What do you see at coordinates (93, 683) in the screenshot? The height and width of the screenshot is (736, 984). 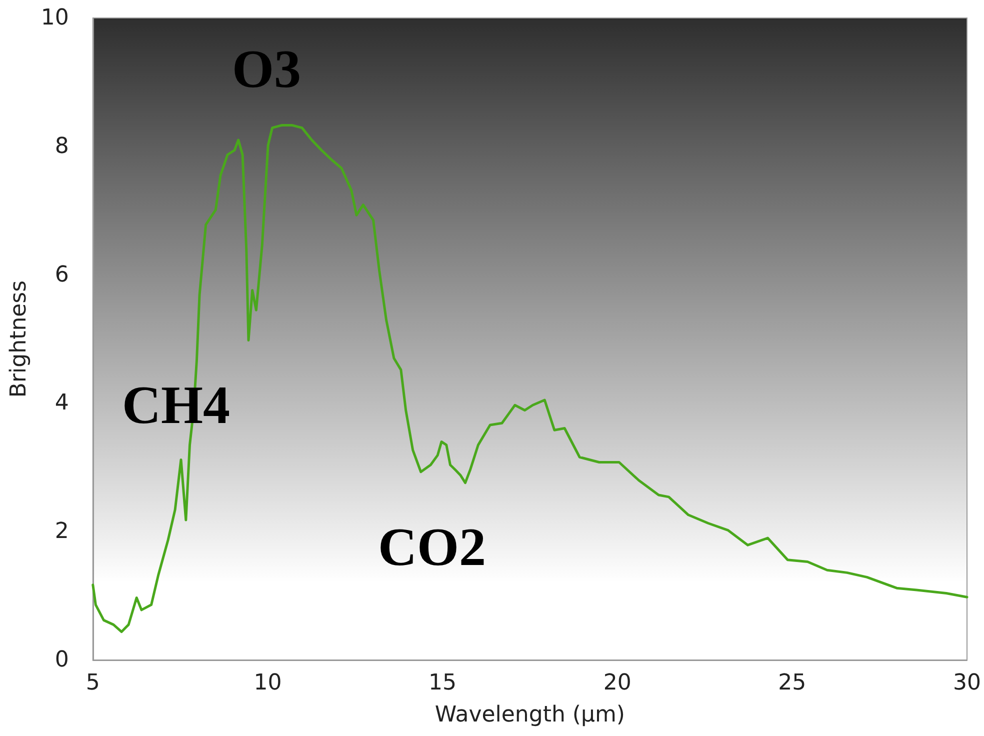 I see `x-tick-label: 5` at bounding box center [93, 683].